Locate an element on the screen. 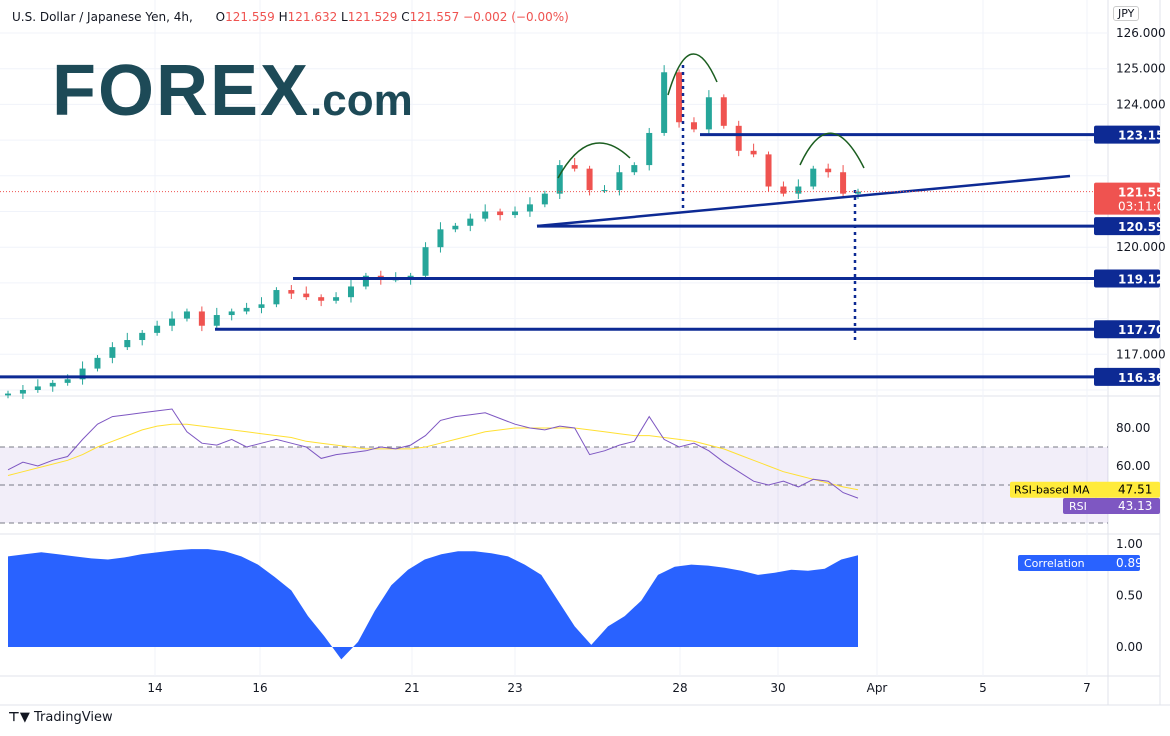  correlation-tick-label: 0.00 is located at coordinates (1129, 647).